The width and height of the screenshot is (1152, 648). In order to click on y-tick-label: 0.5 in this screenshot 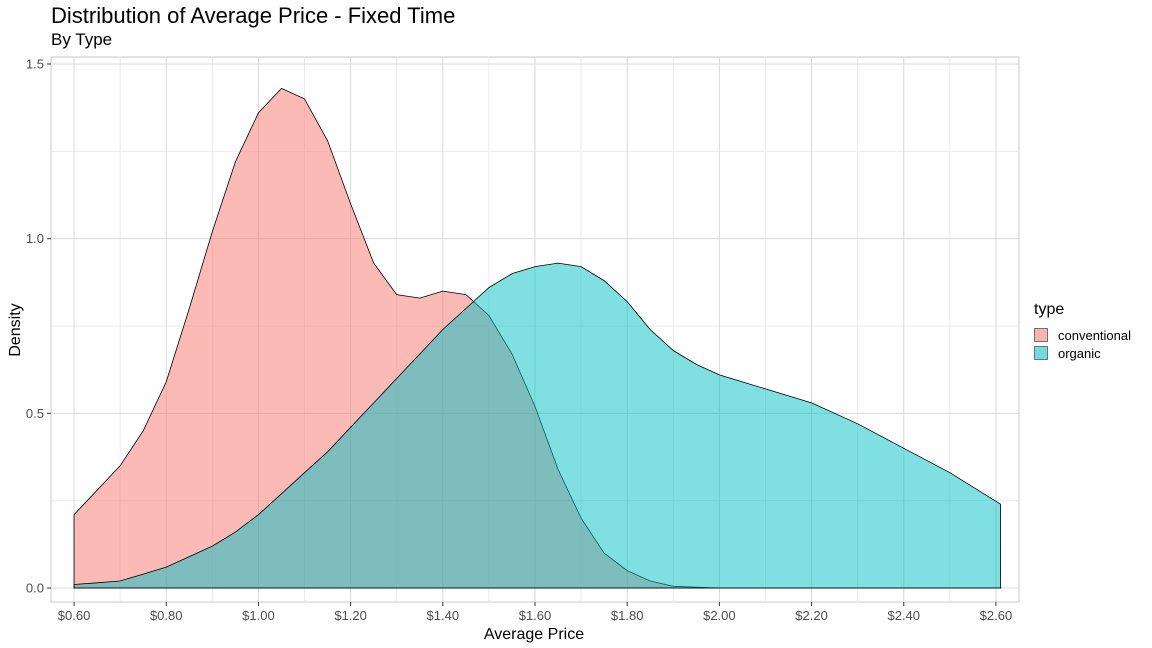, I will do `click(35, 413)`.